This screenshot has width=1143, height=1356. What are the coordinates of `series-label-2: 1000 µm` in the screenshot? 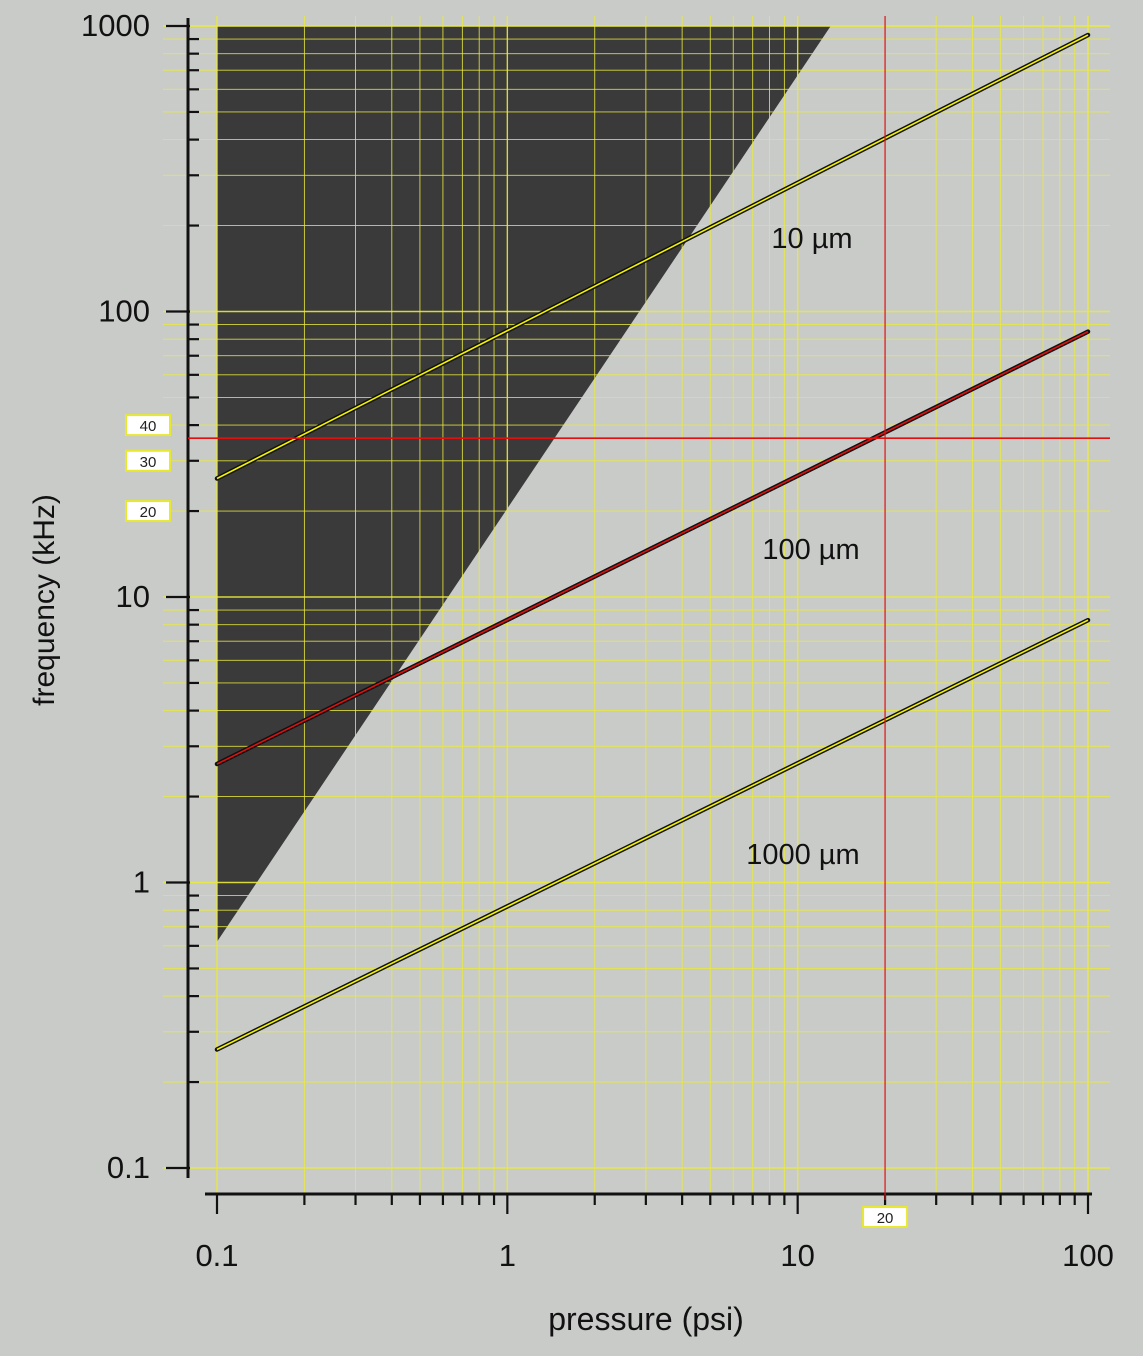 It's located at (802, 855).